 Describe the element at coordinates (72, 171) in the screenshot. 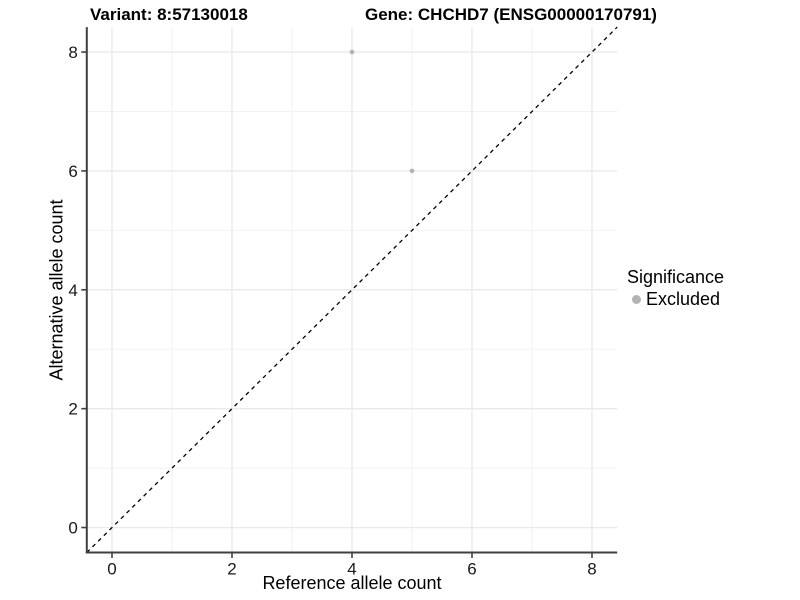

I see `y-tick-label: 6` at that location.